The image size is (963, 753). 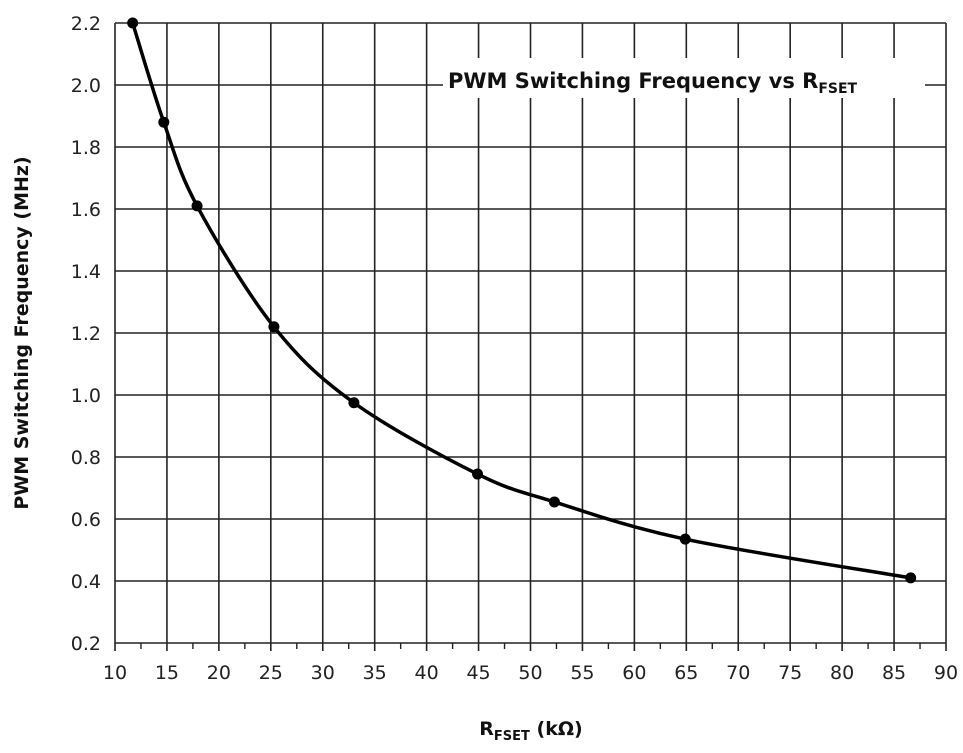 What do you see at coordinates (86, 644) in the screenshot?
I see `y-tick-label: 0.2` at bounding box center [86, 644].